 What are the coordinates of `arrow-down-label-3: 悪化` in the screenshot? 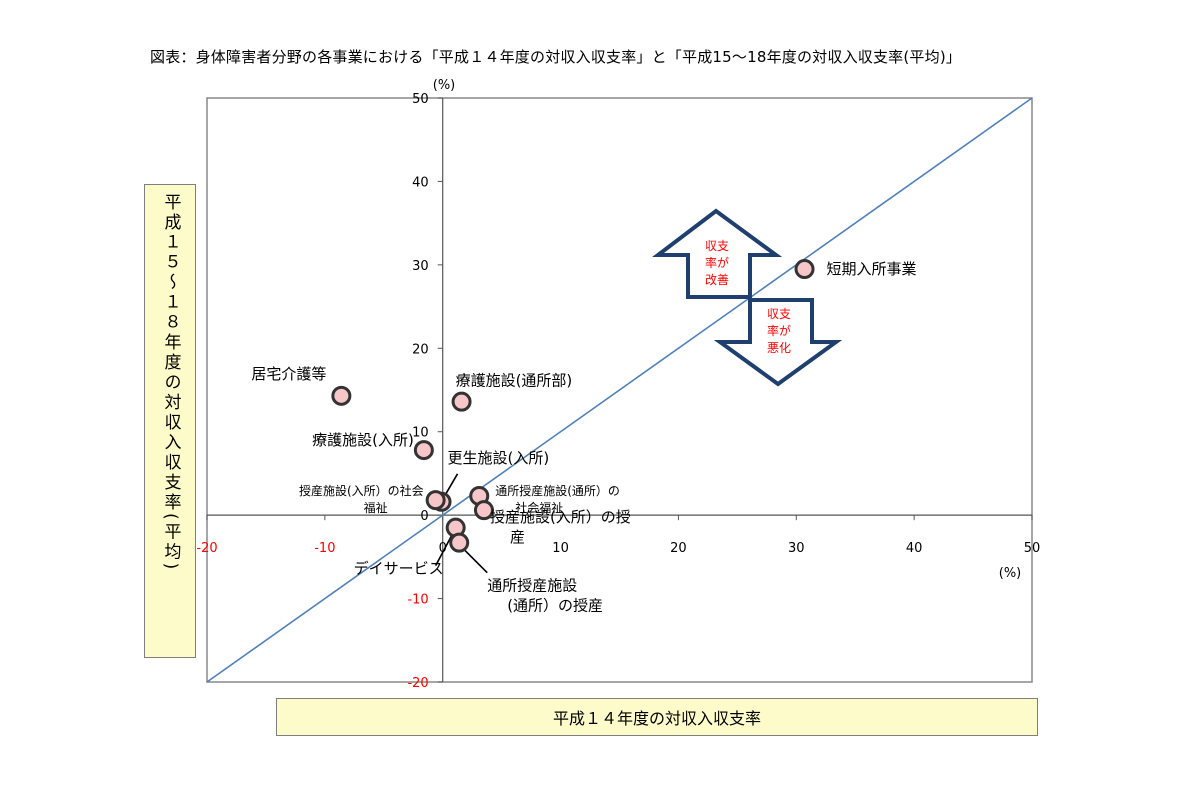 It's located at (779, 348).